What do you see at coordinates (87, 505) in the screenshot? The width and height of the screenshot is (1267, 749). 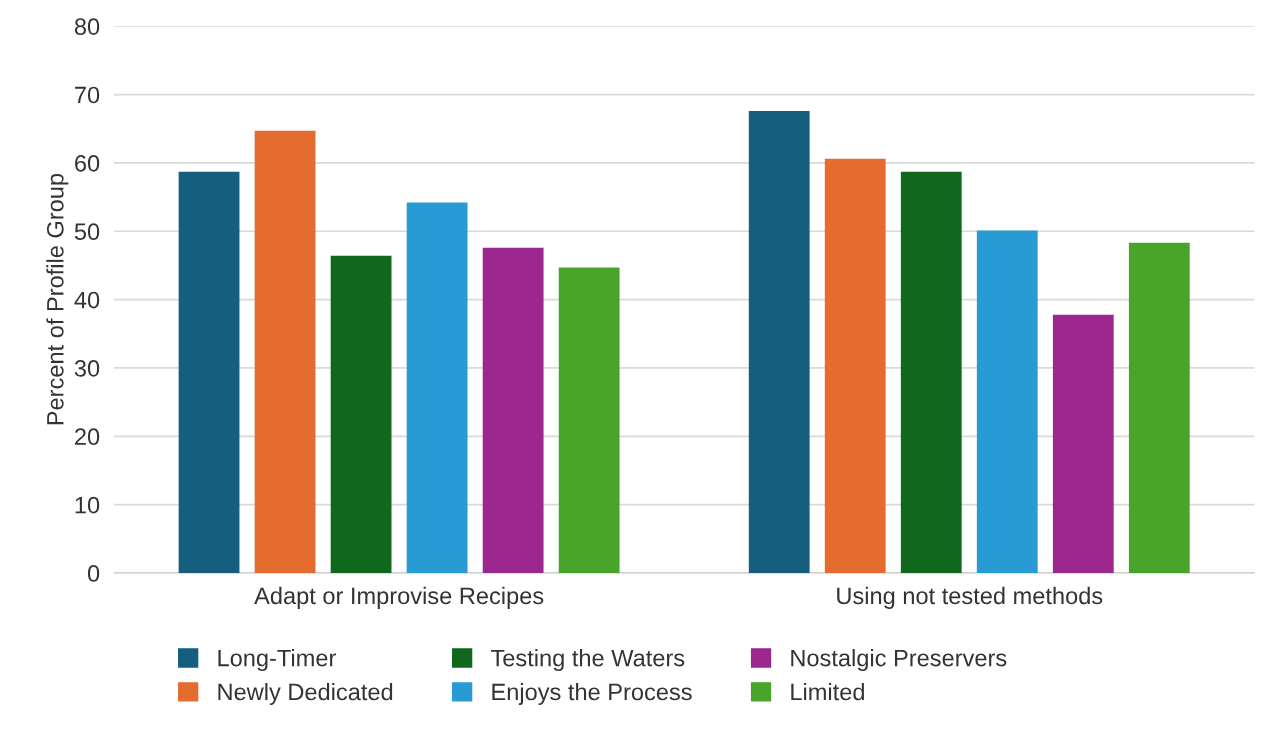 I see `y-tick-label: 10` at bounding box center [87, 505].